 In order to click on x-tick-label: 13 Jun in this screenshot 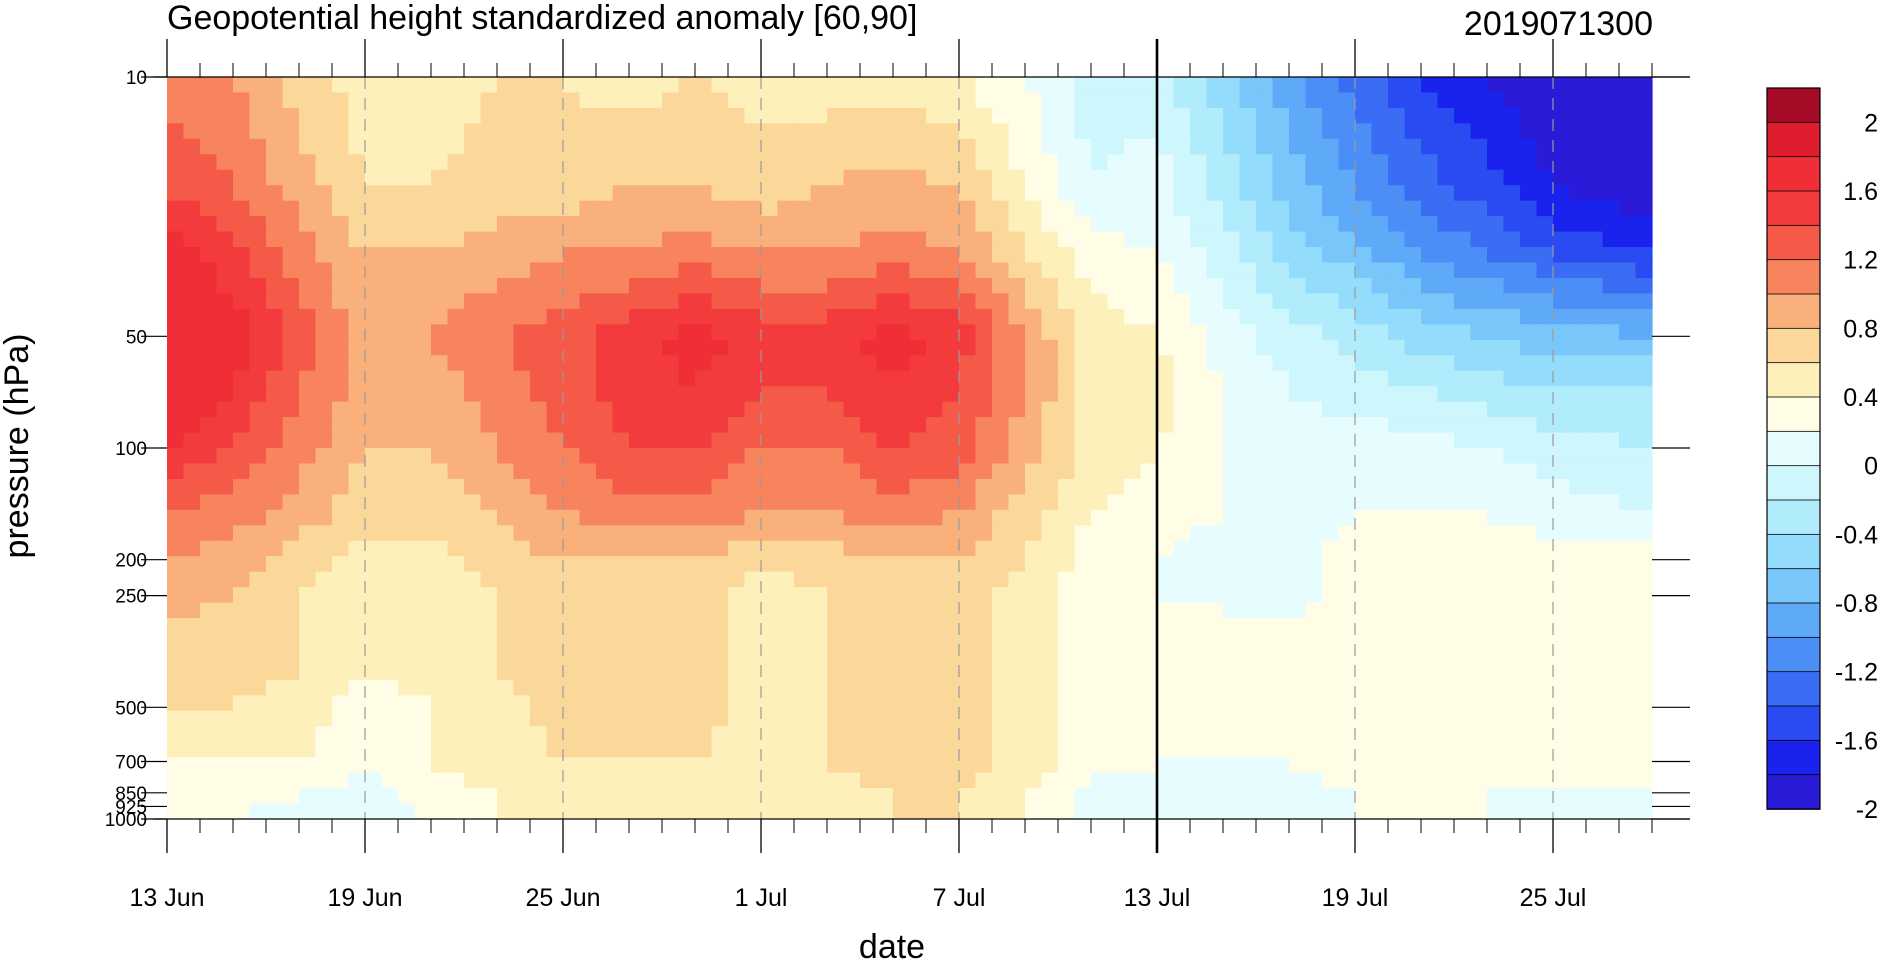, I will do `click(166, 898)`.